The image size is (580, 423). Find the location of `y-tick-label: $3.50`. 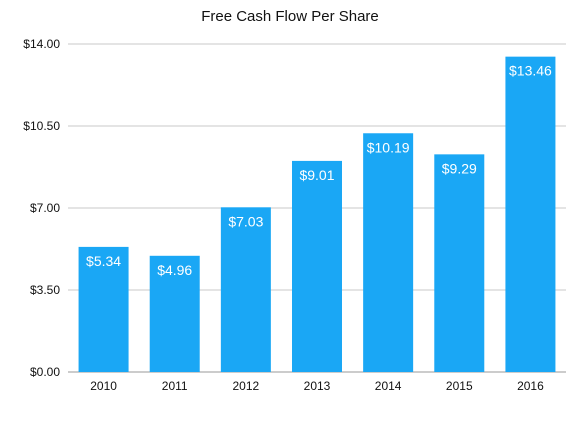

y-tick-label: $3.50 is located at coordinates (45, 290).